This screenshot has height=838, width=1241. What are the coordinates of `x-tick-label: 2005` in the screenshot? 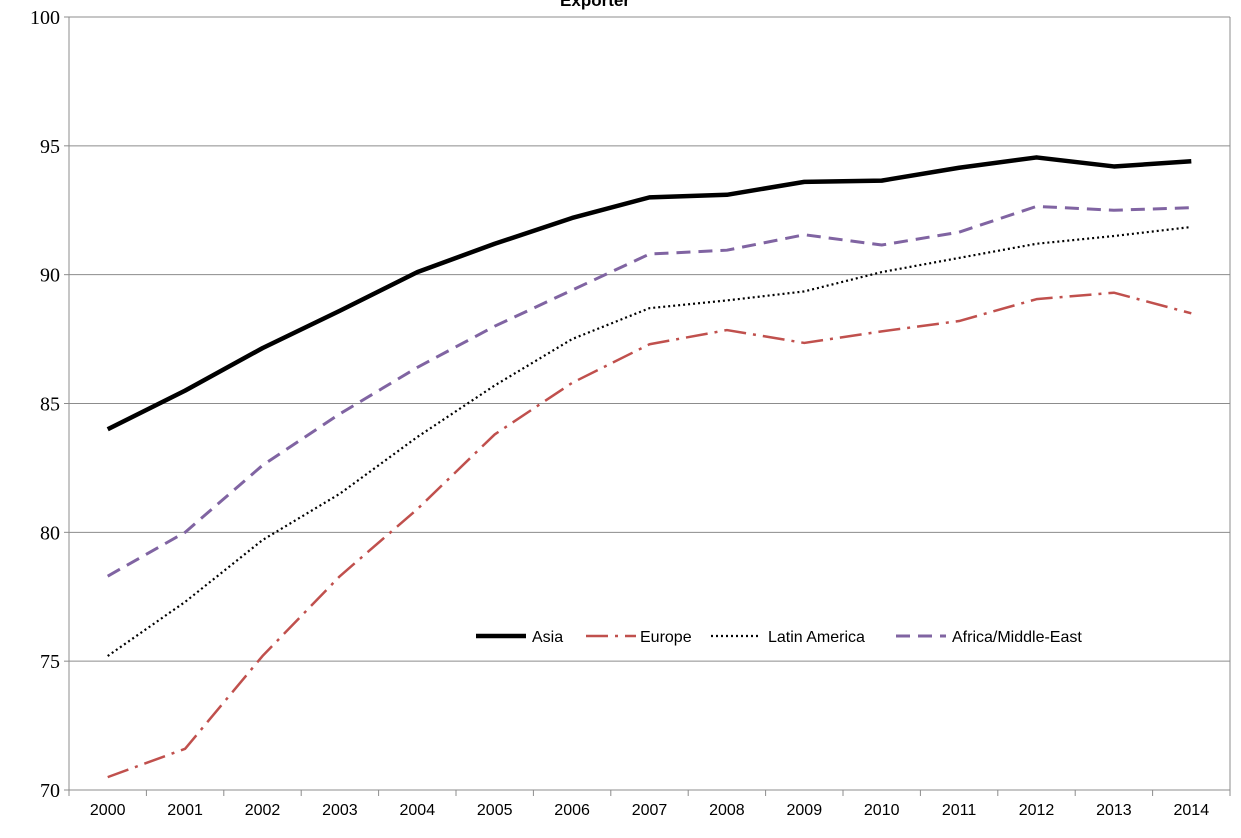 It's located at (495, 810).